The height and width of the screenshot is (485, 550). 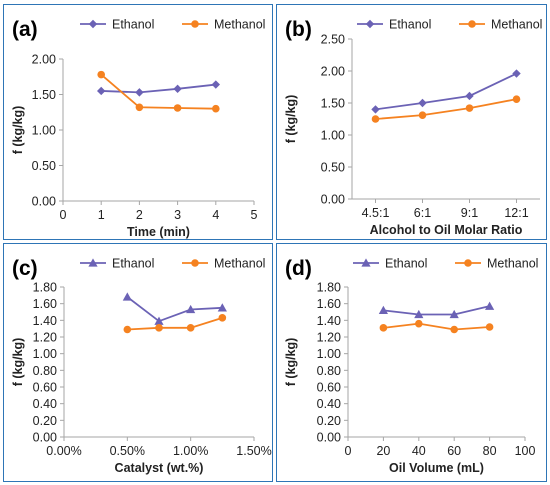 What do you see at coordinates (101, 215) in the screenshot?
I see `x-tick-label: 1` at bounding box center [101, 215].